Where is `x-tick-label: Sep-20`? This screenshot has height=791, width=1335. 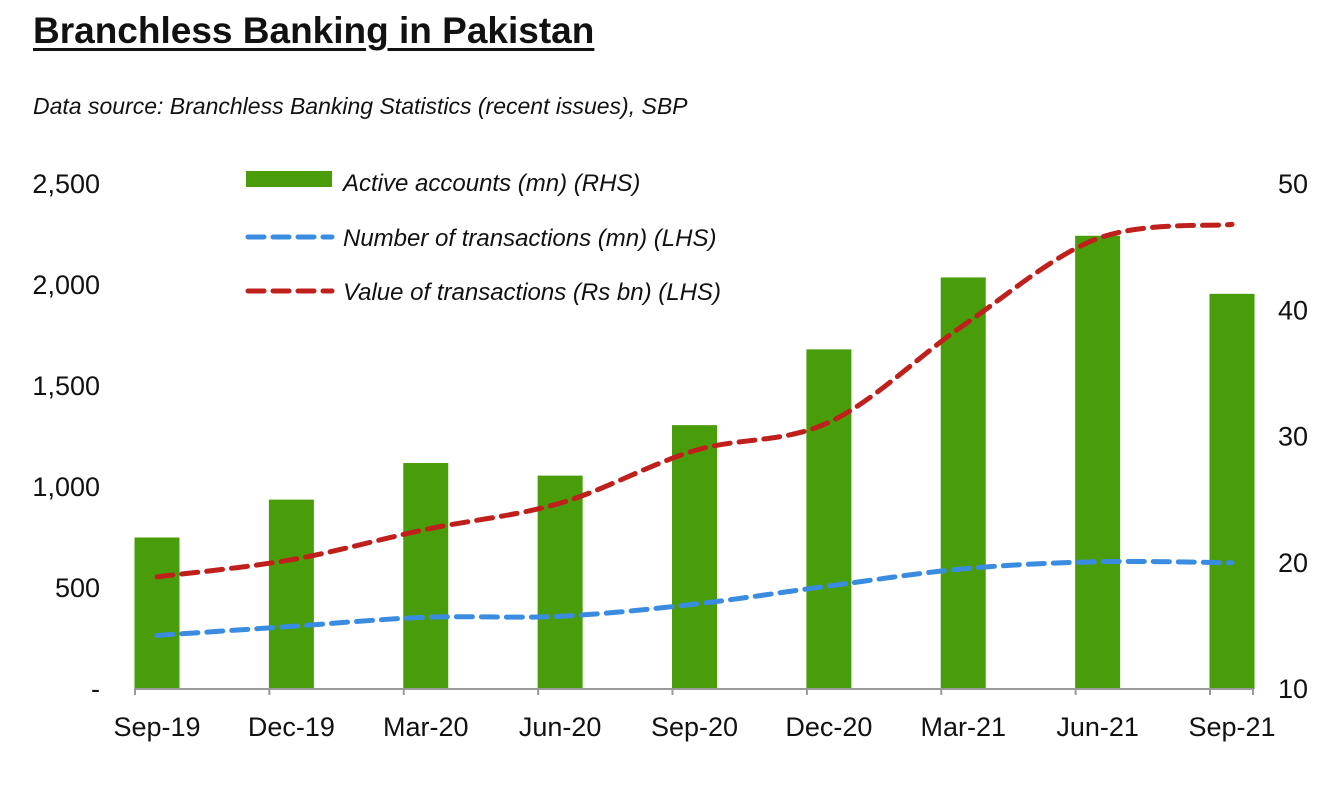
x-tick-label: Sep-20 is located at coordinates (694, 727).